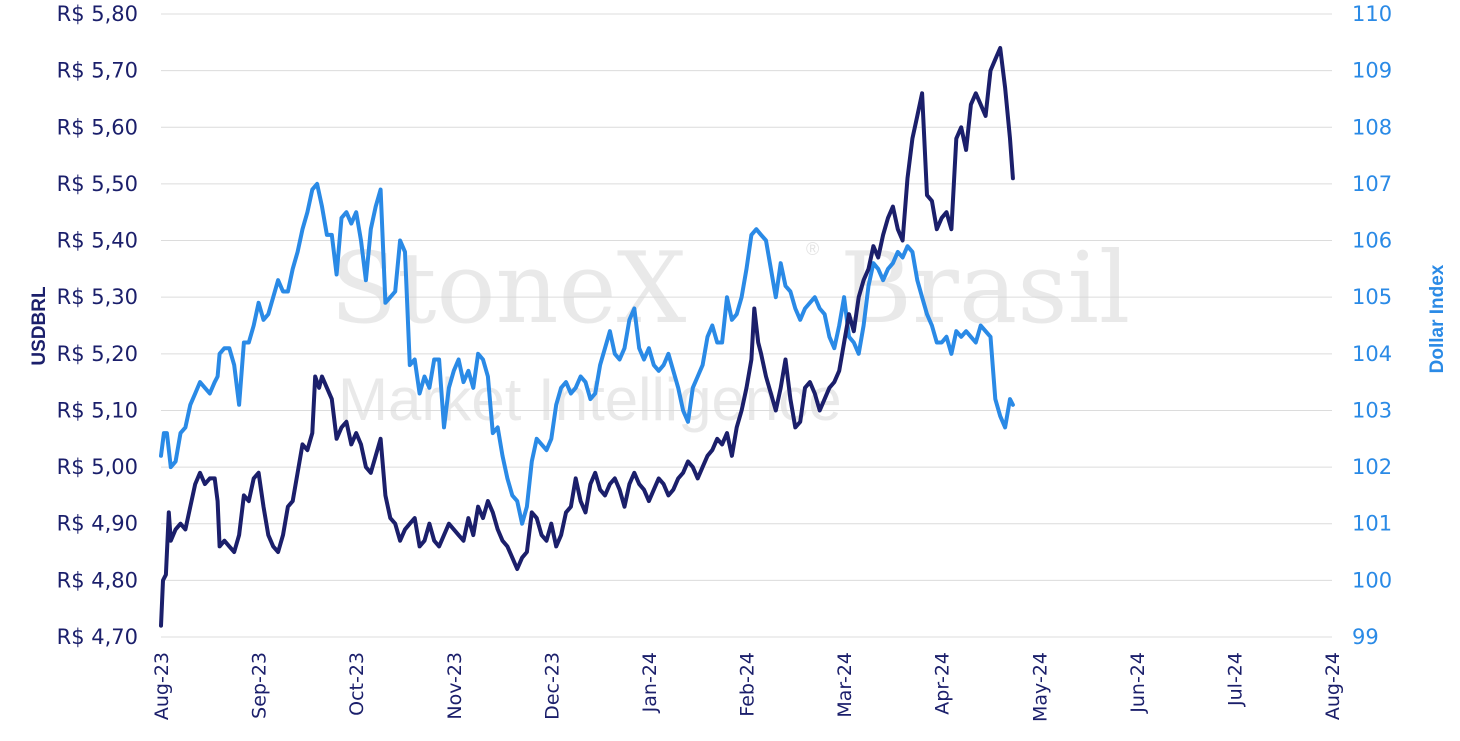  I want to click on x-tick-label: Apr-24, so click(943, 683).